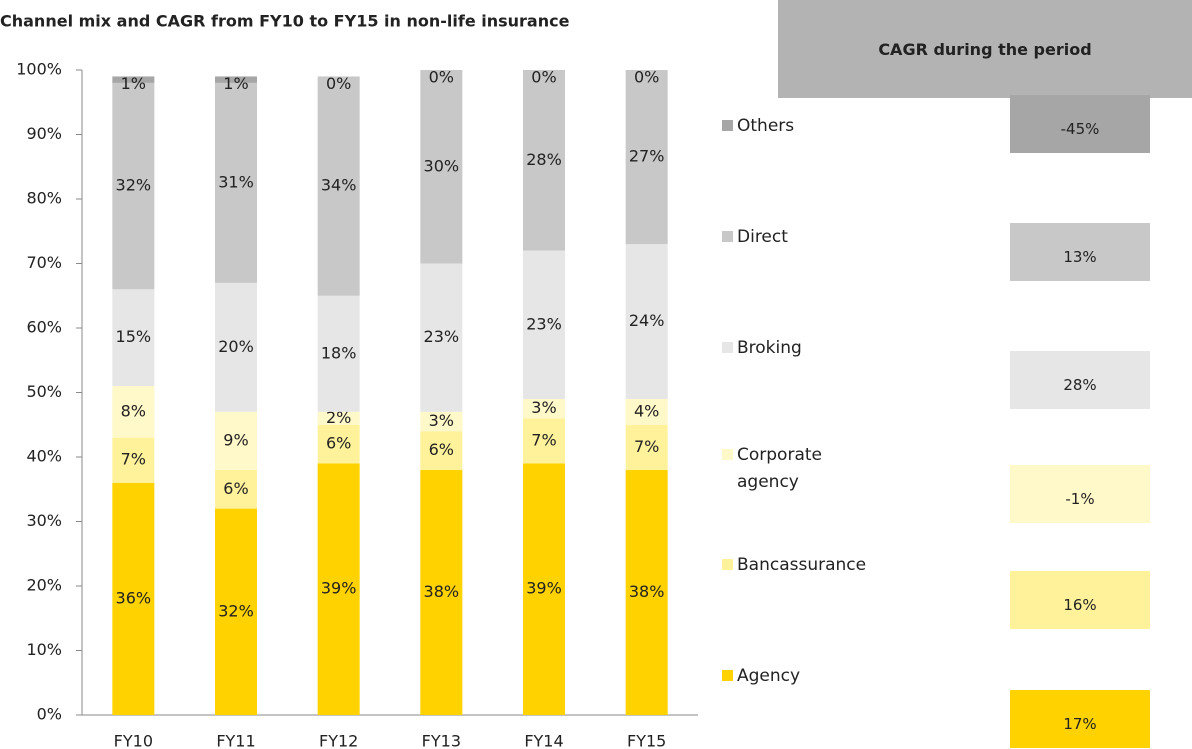  Describe the element at coordinates (44, 585) in the screenshot. I see `y-tick-label: 20%` at that location.